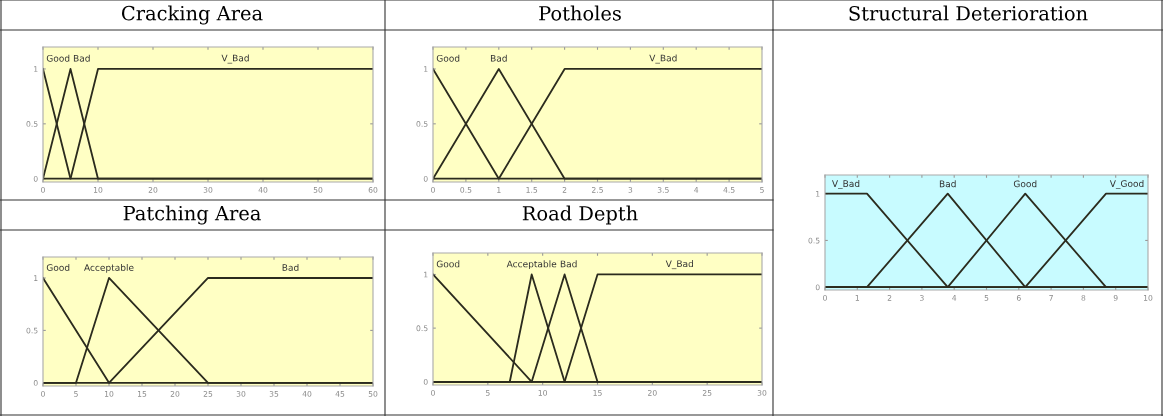 Image resolution: width=1163 pixels, height=416 pixels. Describe the element at coordinates (968, 13) in the screenshot. I see `chart-title: Structural Deterioration` at that location.